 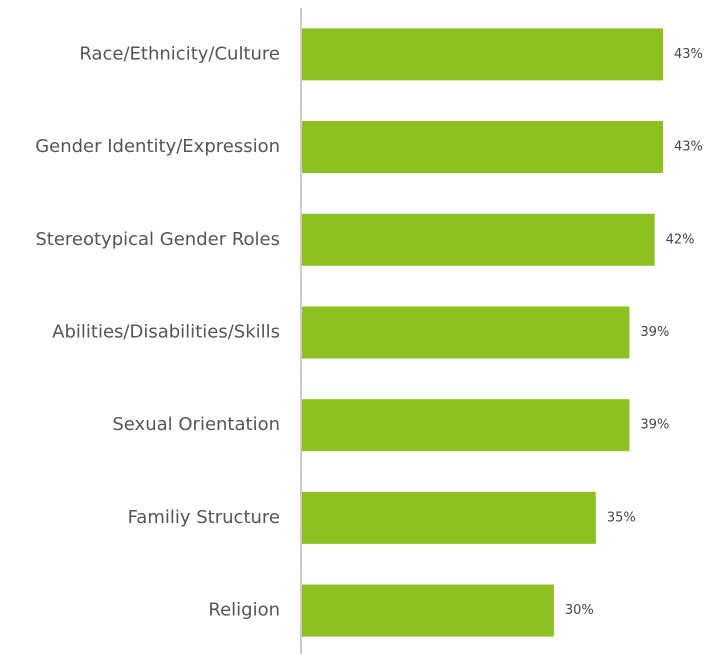 I want to click on category-label: Stereotypical Gender Roles, so click(x=157, y=239).